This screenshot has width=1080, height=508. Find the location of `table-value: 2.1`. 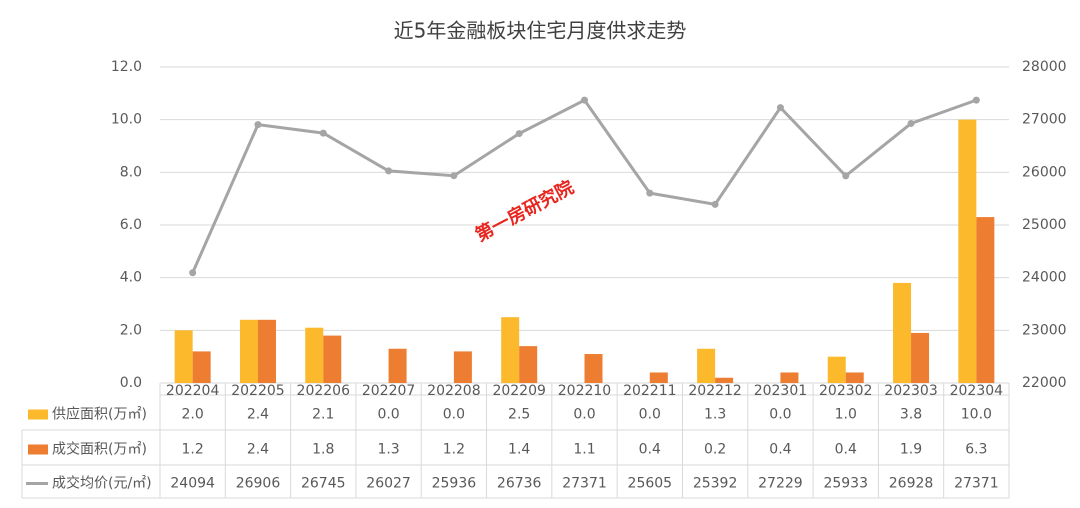

table-value: 2.1 is located at coordinates (323, 415).